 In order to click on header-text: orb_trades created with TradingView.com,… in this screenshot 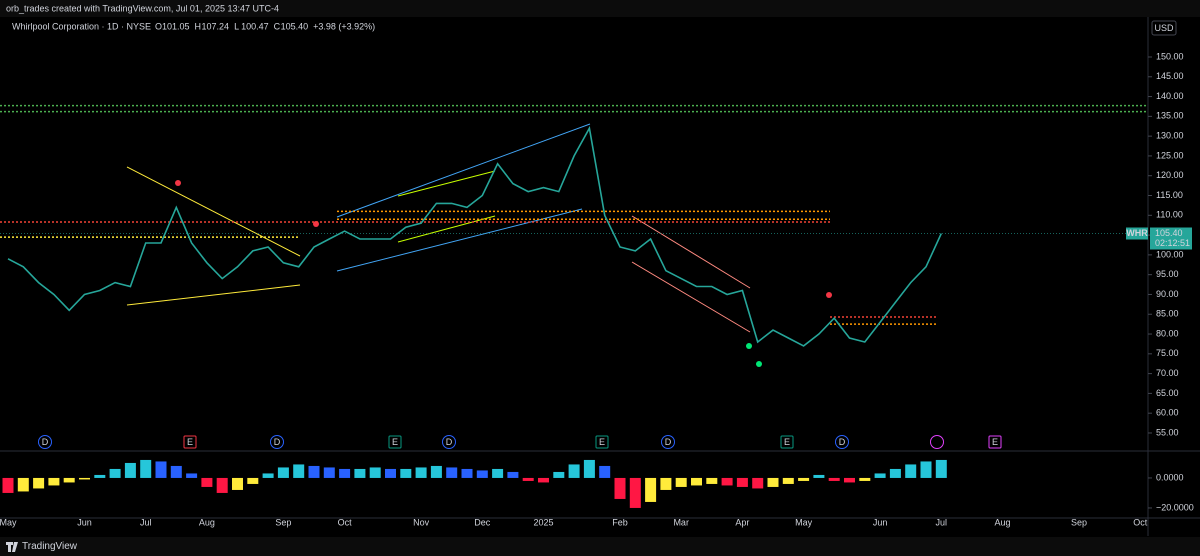, I will do `click(142, 8)`.